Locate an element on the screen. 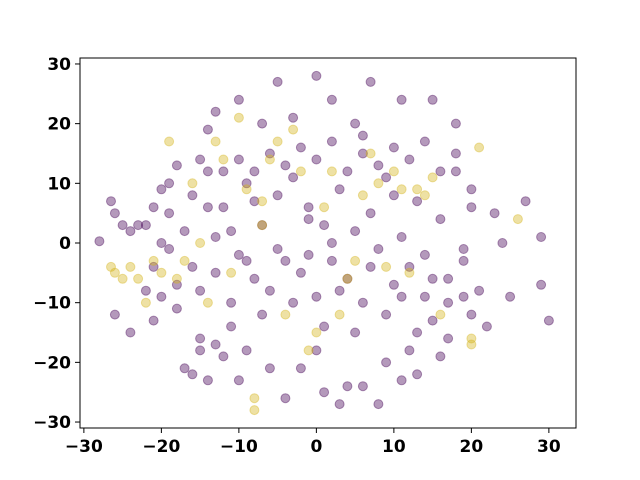  y-axis: −30 −20 −10 0 10 20 30 is located at coordinates (56, 244).